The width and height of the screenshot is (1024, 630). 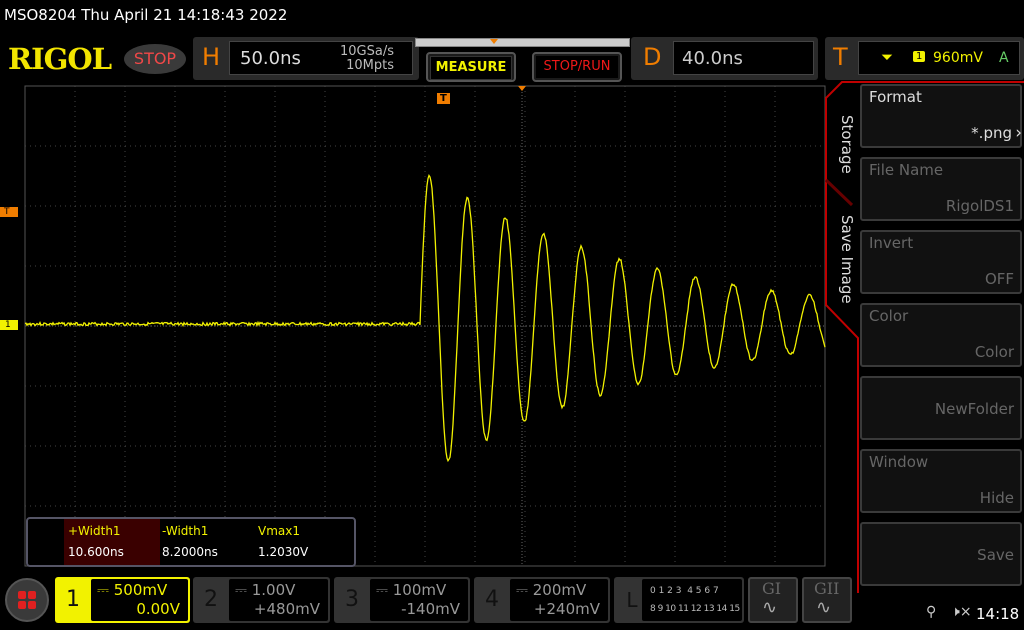 What do you see at coordinates (551, 590) in the screenshot?
I see `channel-scale: ⎓ 200mV` at bounding box center [551, 590].